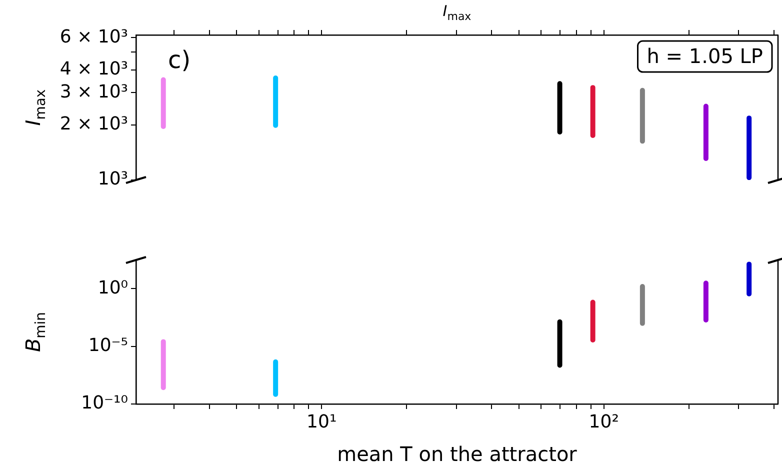 The image size is (782, 472). Describe the element at coordinates (104, 403) in the screenshot. I see `y-tick-label: 10⁻¹⁰` at that location.